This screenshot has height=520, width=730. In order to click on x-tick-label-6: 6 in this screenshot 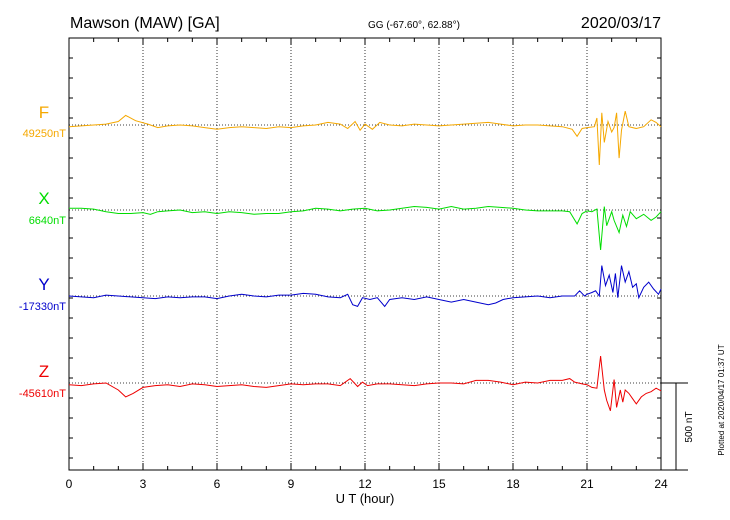, I will do `click(217, 484)`.